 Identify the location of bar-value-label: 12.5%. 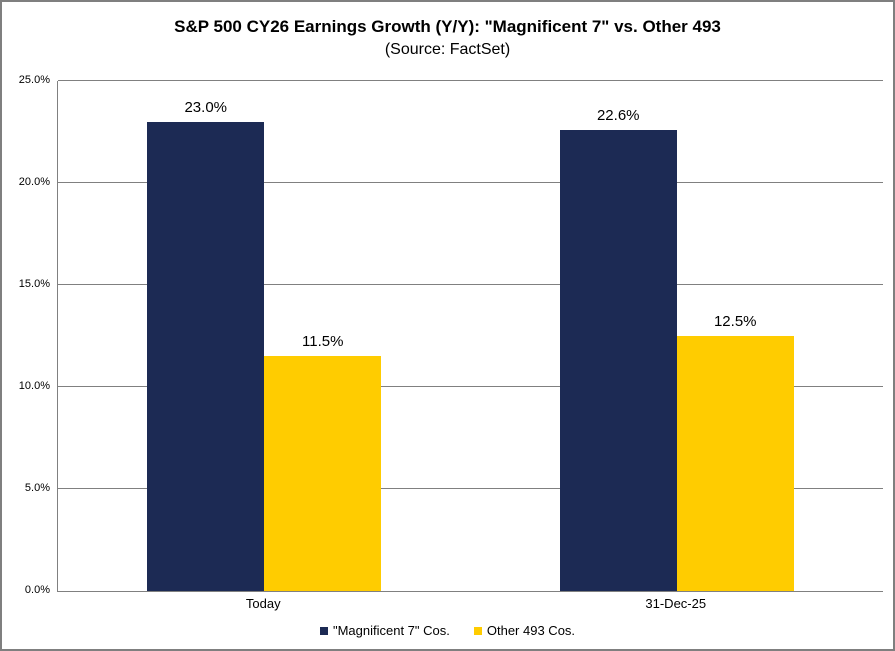
(735, 321).